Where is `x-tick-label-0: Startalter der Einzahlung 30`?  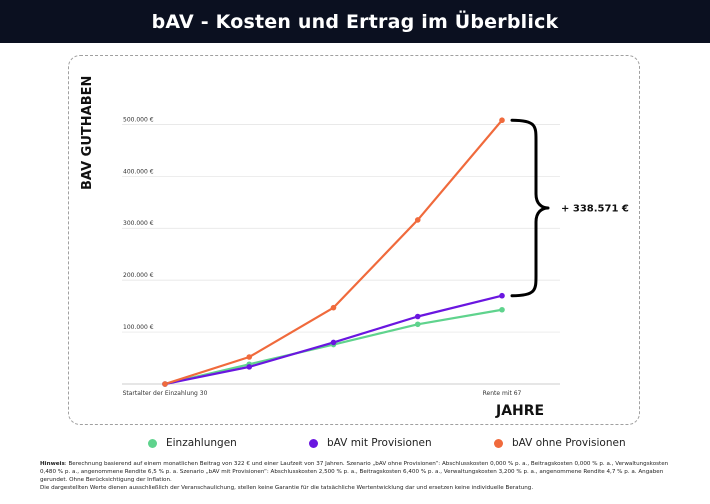 x-tick-label-0: Startalter der Einzahlung 30 is located at coordinates (165, 393).